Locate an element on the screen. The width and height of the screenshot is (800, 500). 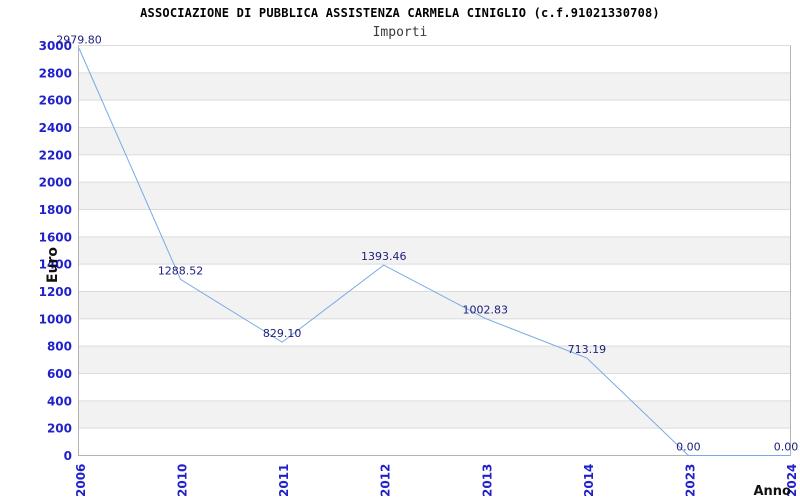
x-tick-label: 2014 is located at coordinates (589, 480).